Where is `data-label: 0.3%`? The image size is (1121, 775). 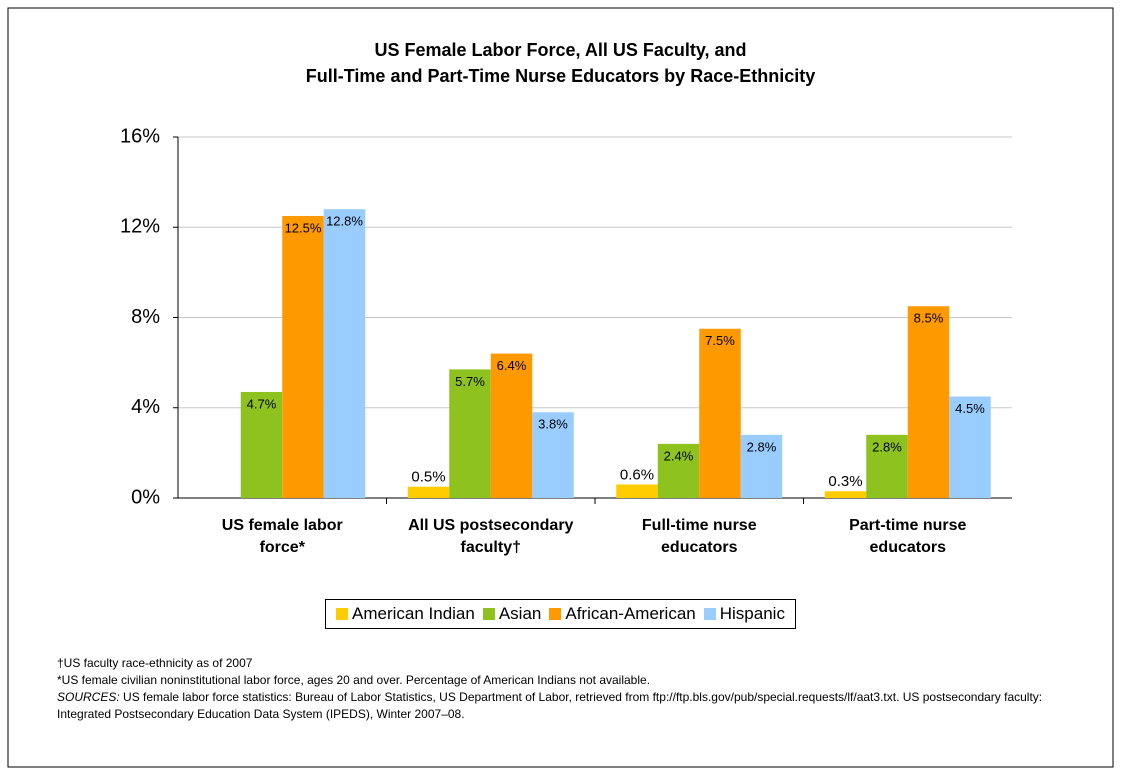 data-label: 0.3% is located at coordinates (845, 481).